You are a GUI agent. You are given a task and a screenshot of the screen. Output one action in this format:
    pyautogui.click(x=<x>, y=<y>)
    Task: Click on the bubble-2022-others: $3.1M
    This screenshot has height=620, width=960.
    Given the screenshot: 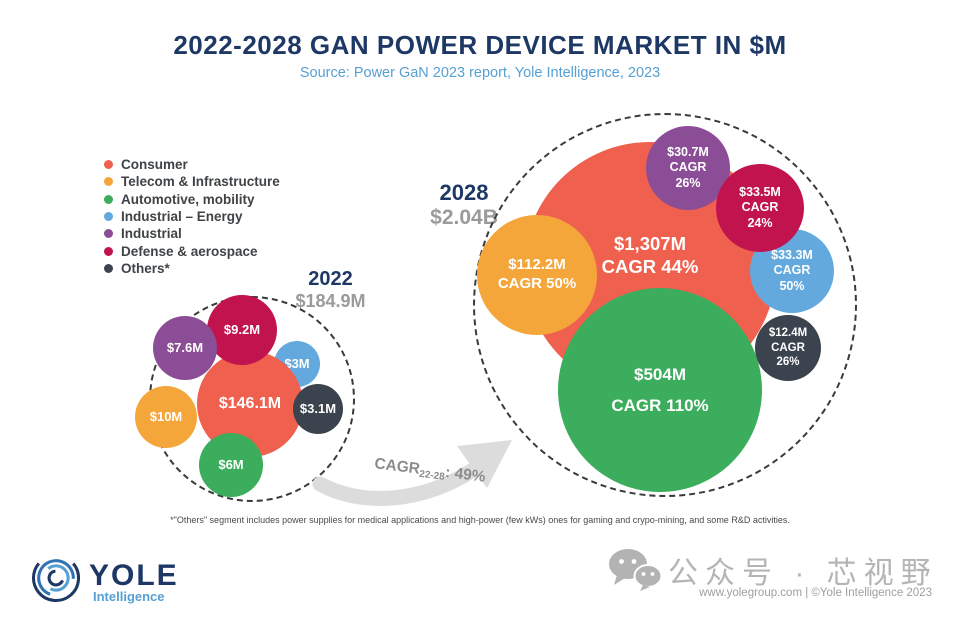 What is the action you would take?
    pyautogui.click(x=318, y=409)
    